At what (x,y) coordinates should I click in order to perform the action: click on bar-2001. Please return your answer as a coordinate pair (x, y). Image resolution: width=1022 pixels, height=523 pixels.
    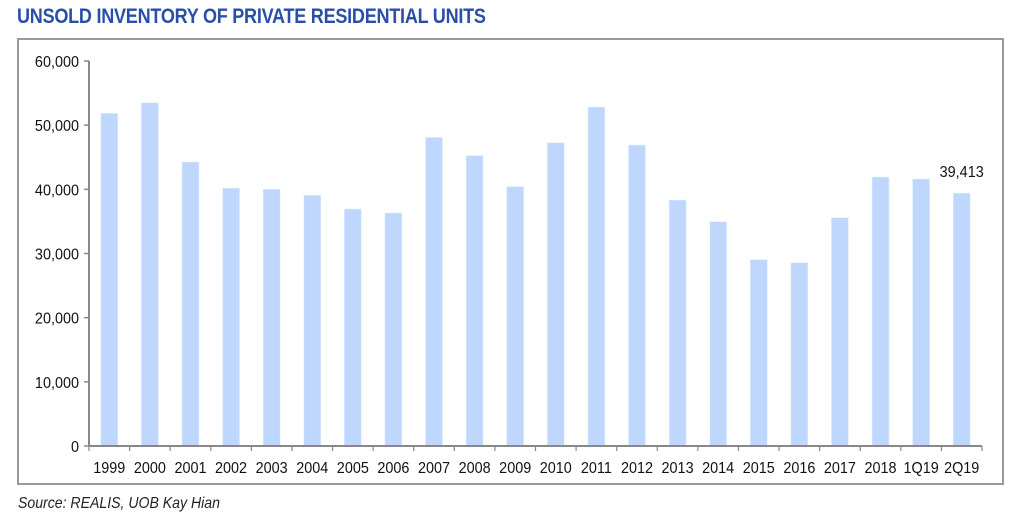
    Looking at the image, I should click on (190, 304).